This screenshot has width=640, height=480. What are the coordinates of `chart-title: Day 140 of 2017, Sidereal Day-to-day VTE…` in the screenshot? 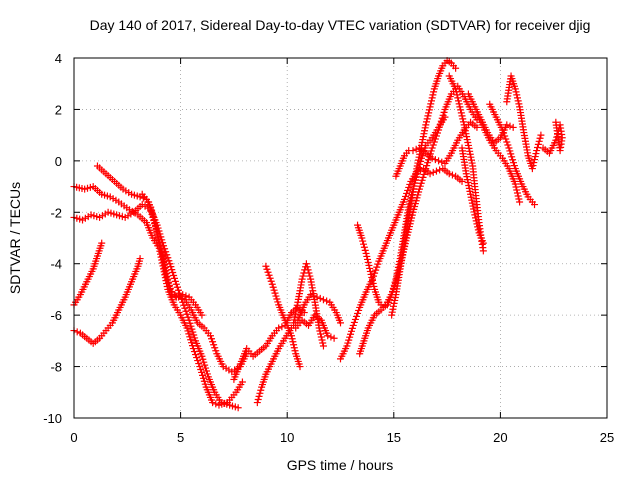 It's located at (340, 25).